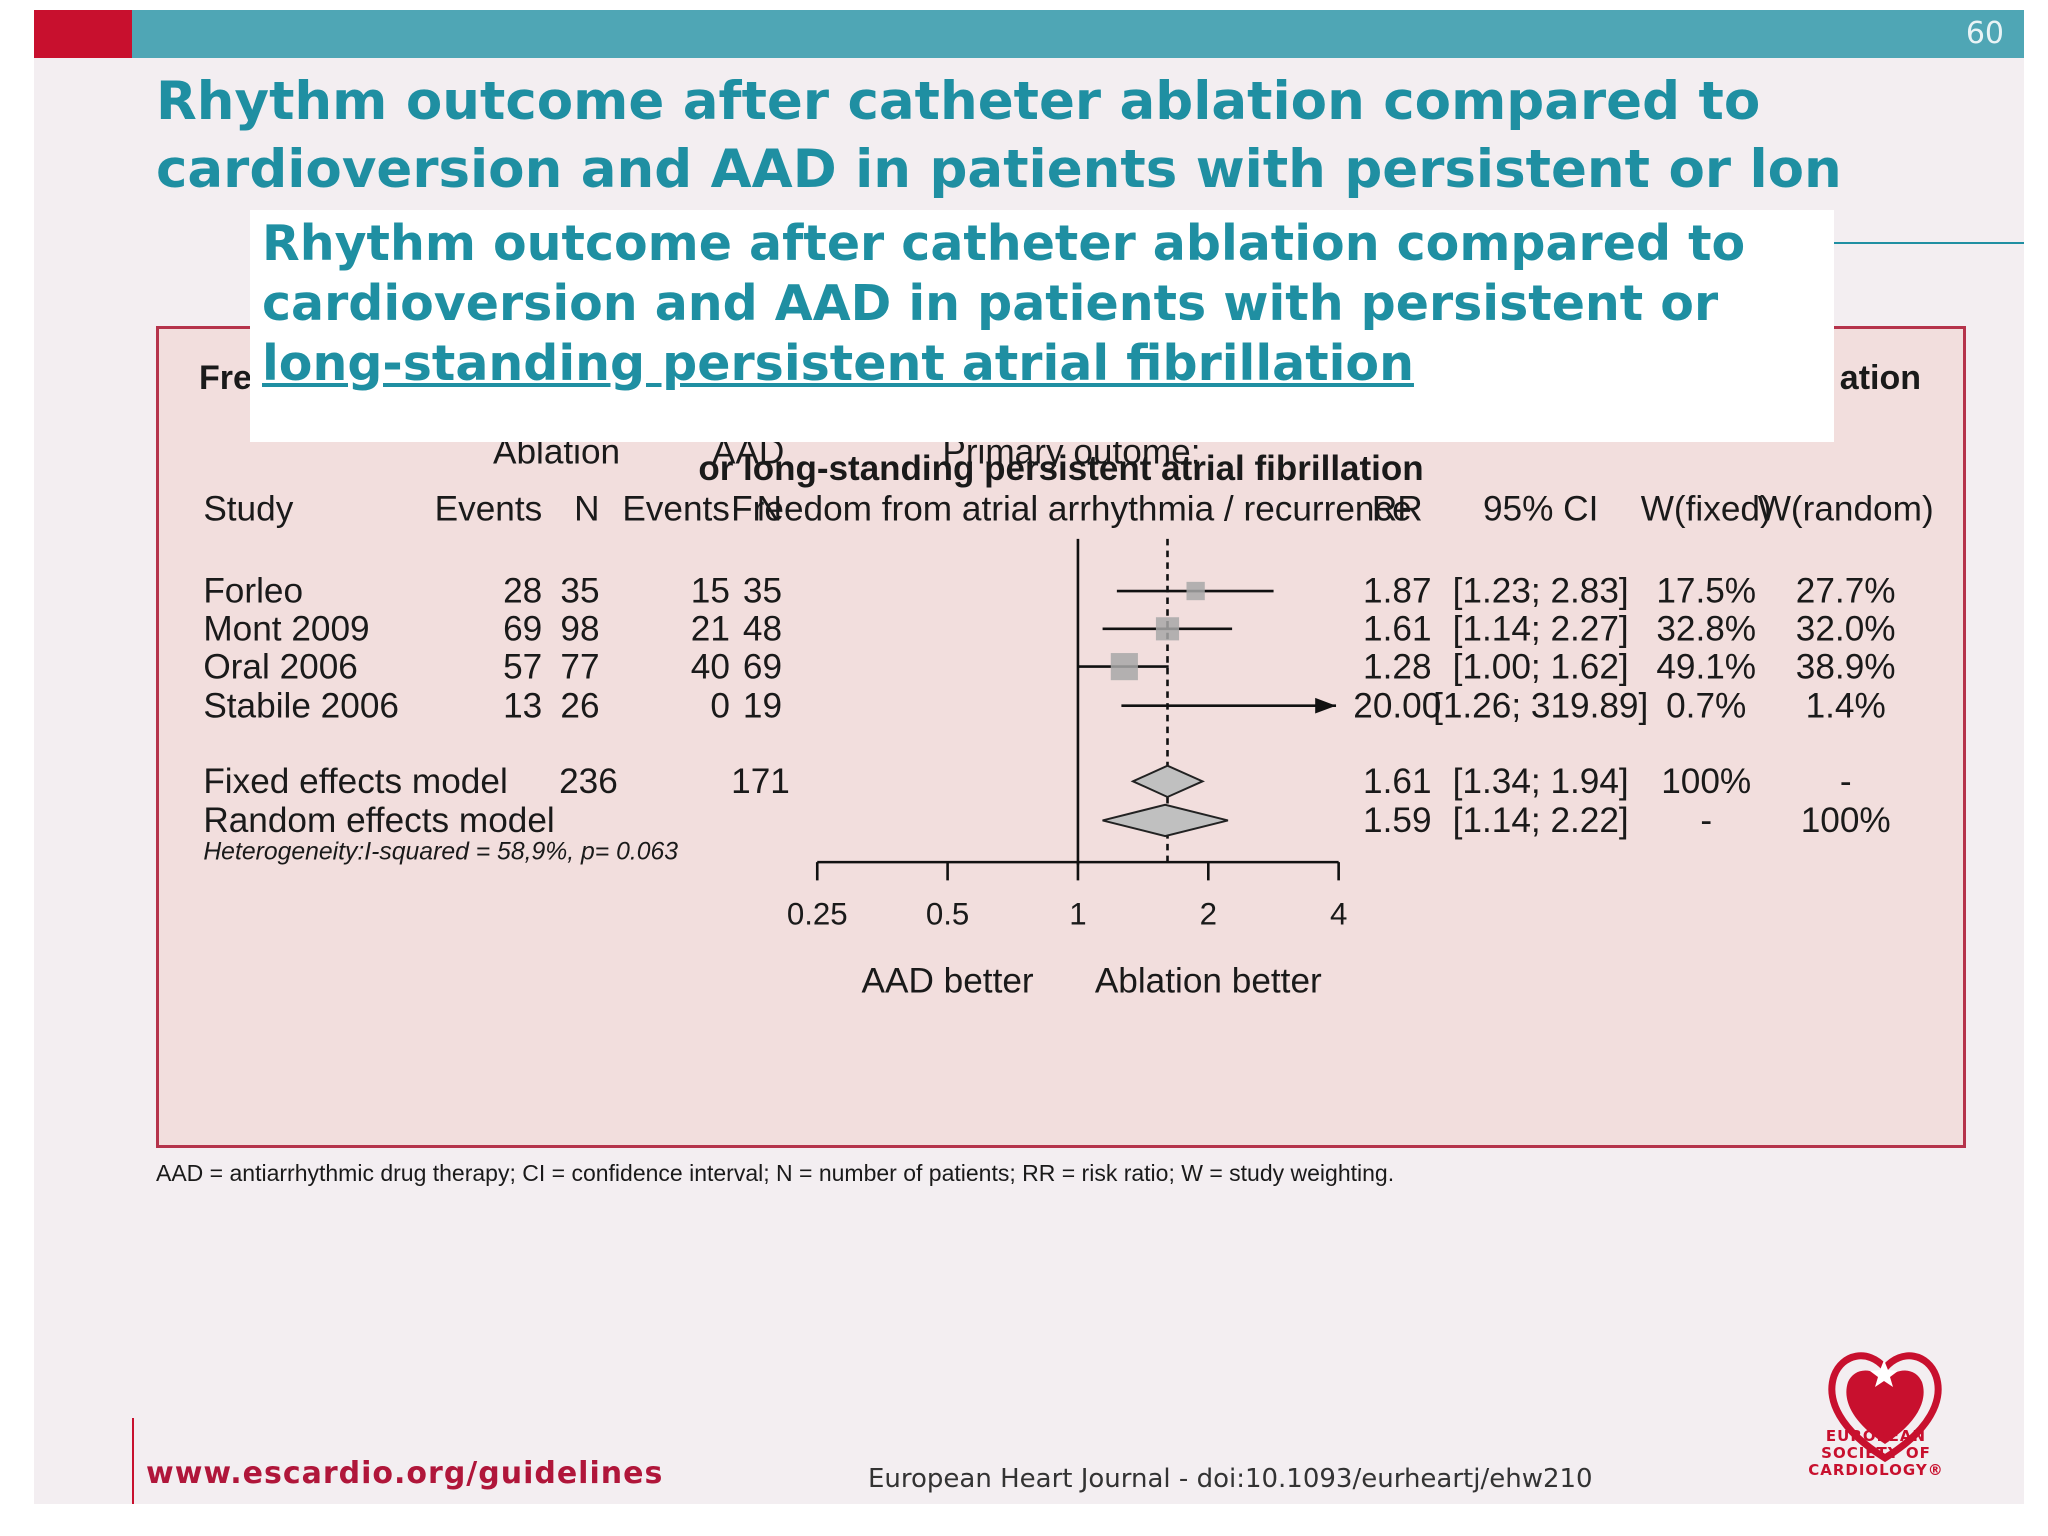 The image size is (2048, 1536). Describe the element at coordinates (762, 629) in the screenshot. I see `n-aad: 48` at that location.